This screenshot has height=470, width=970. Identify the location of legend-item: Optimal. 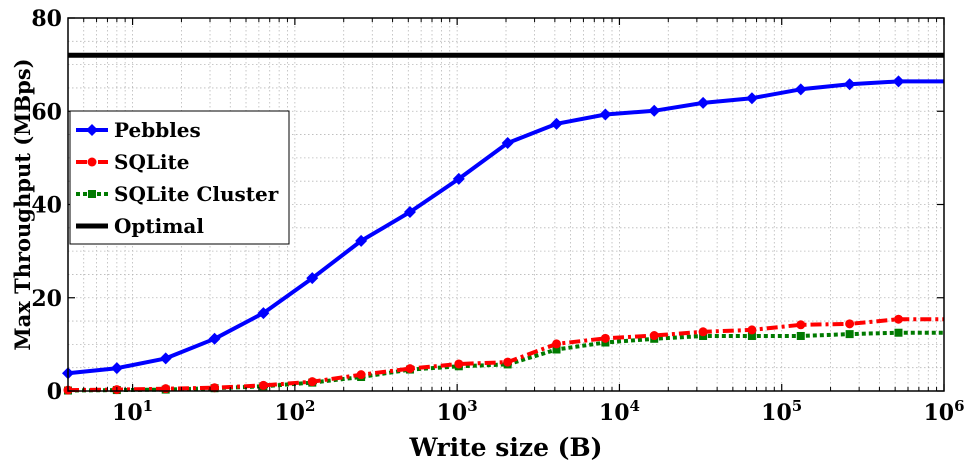
(140, 226).